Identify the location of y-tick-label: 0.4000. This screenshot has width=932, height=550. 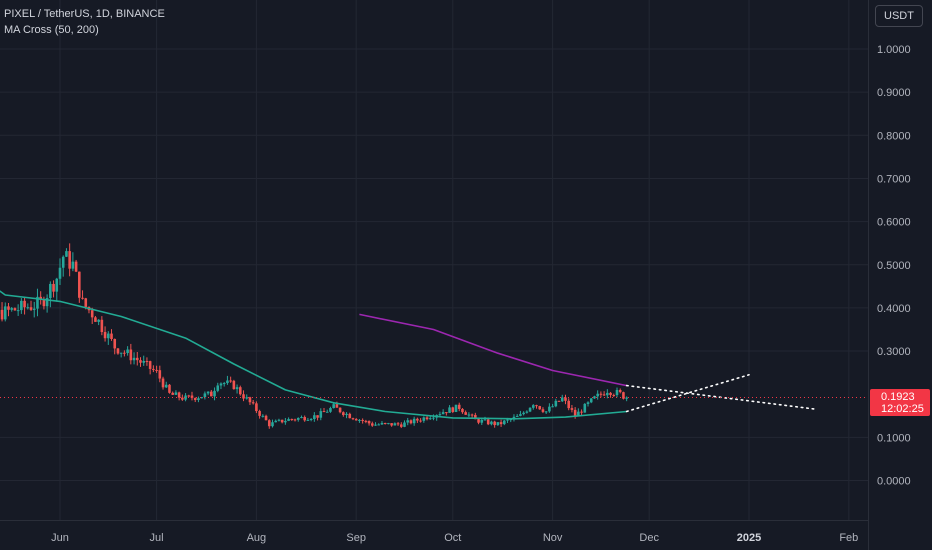
(894, 309).